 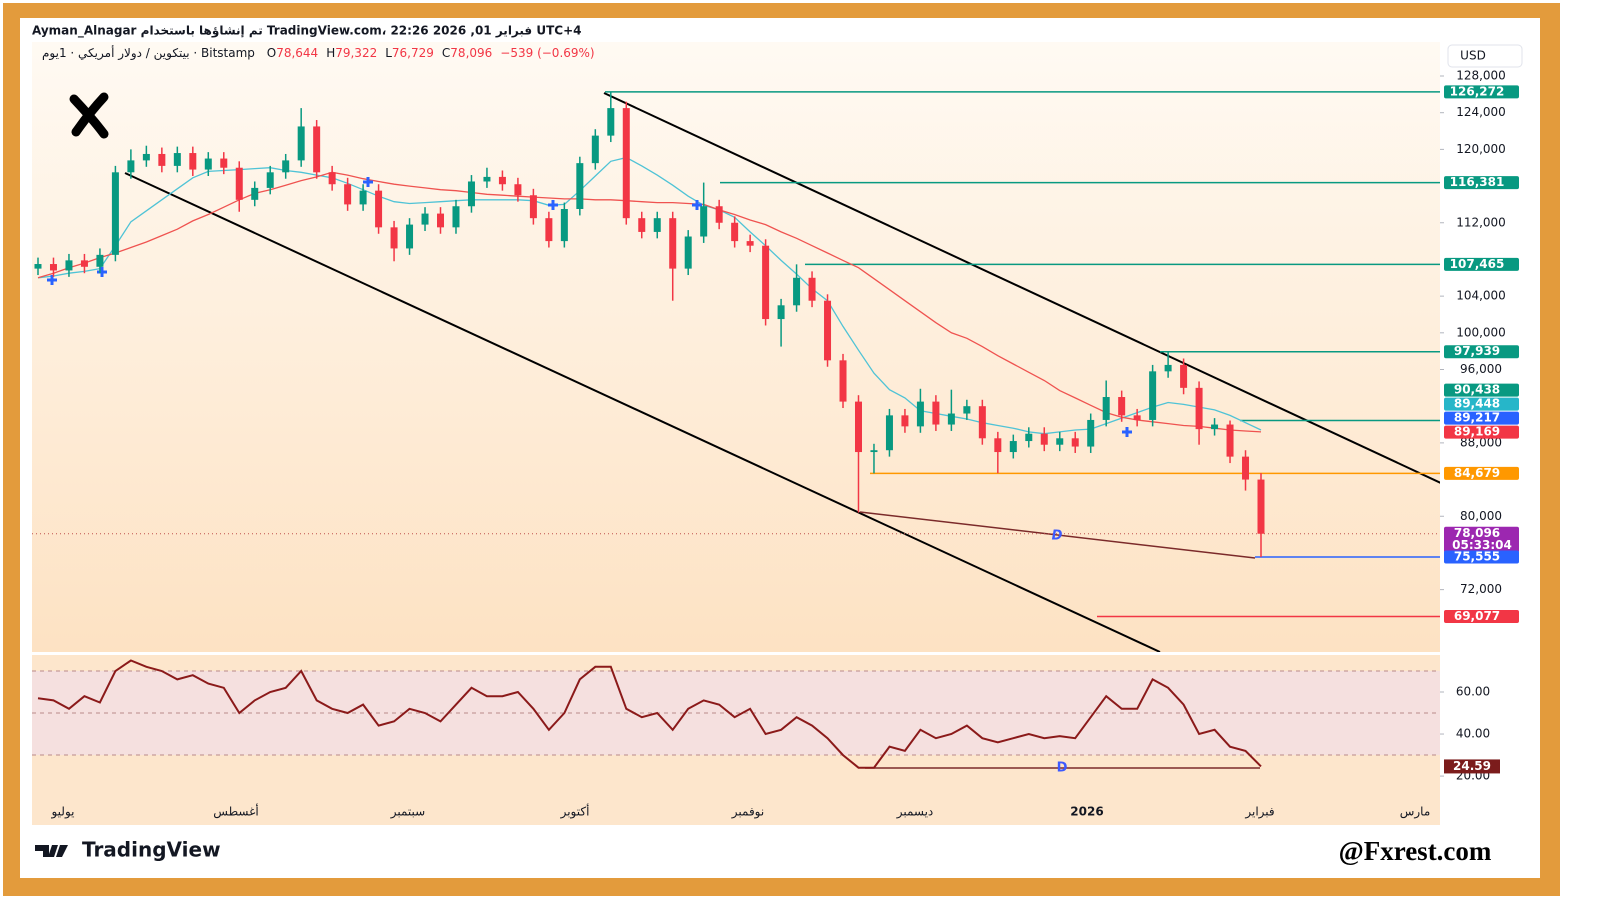 What do you see at coordinates (915, 812) in the screenshot?
I see `x-tick-label: ديسمبر` at bounding box center [915, 812].